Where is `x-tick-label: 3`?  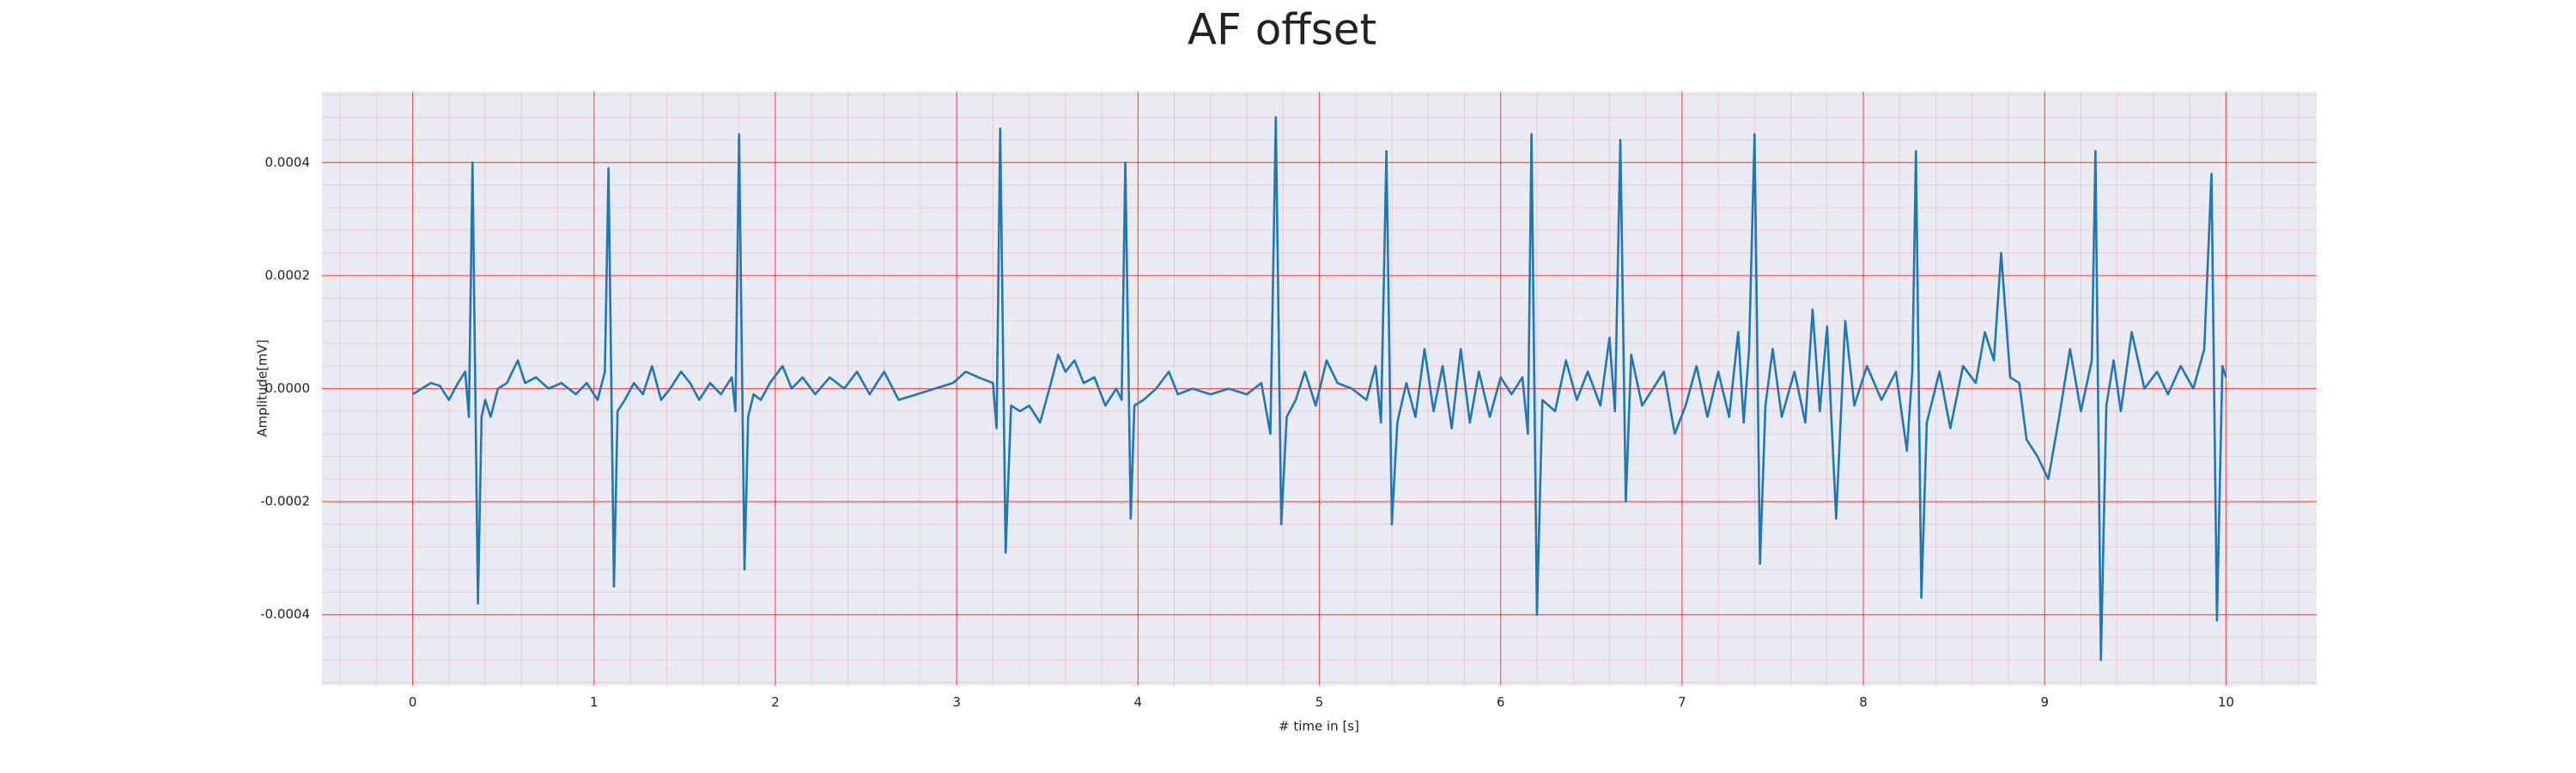 x-tick-label: 3 is located at coordinates (957, 702).